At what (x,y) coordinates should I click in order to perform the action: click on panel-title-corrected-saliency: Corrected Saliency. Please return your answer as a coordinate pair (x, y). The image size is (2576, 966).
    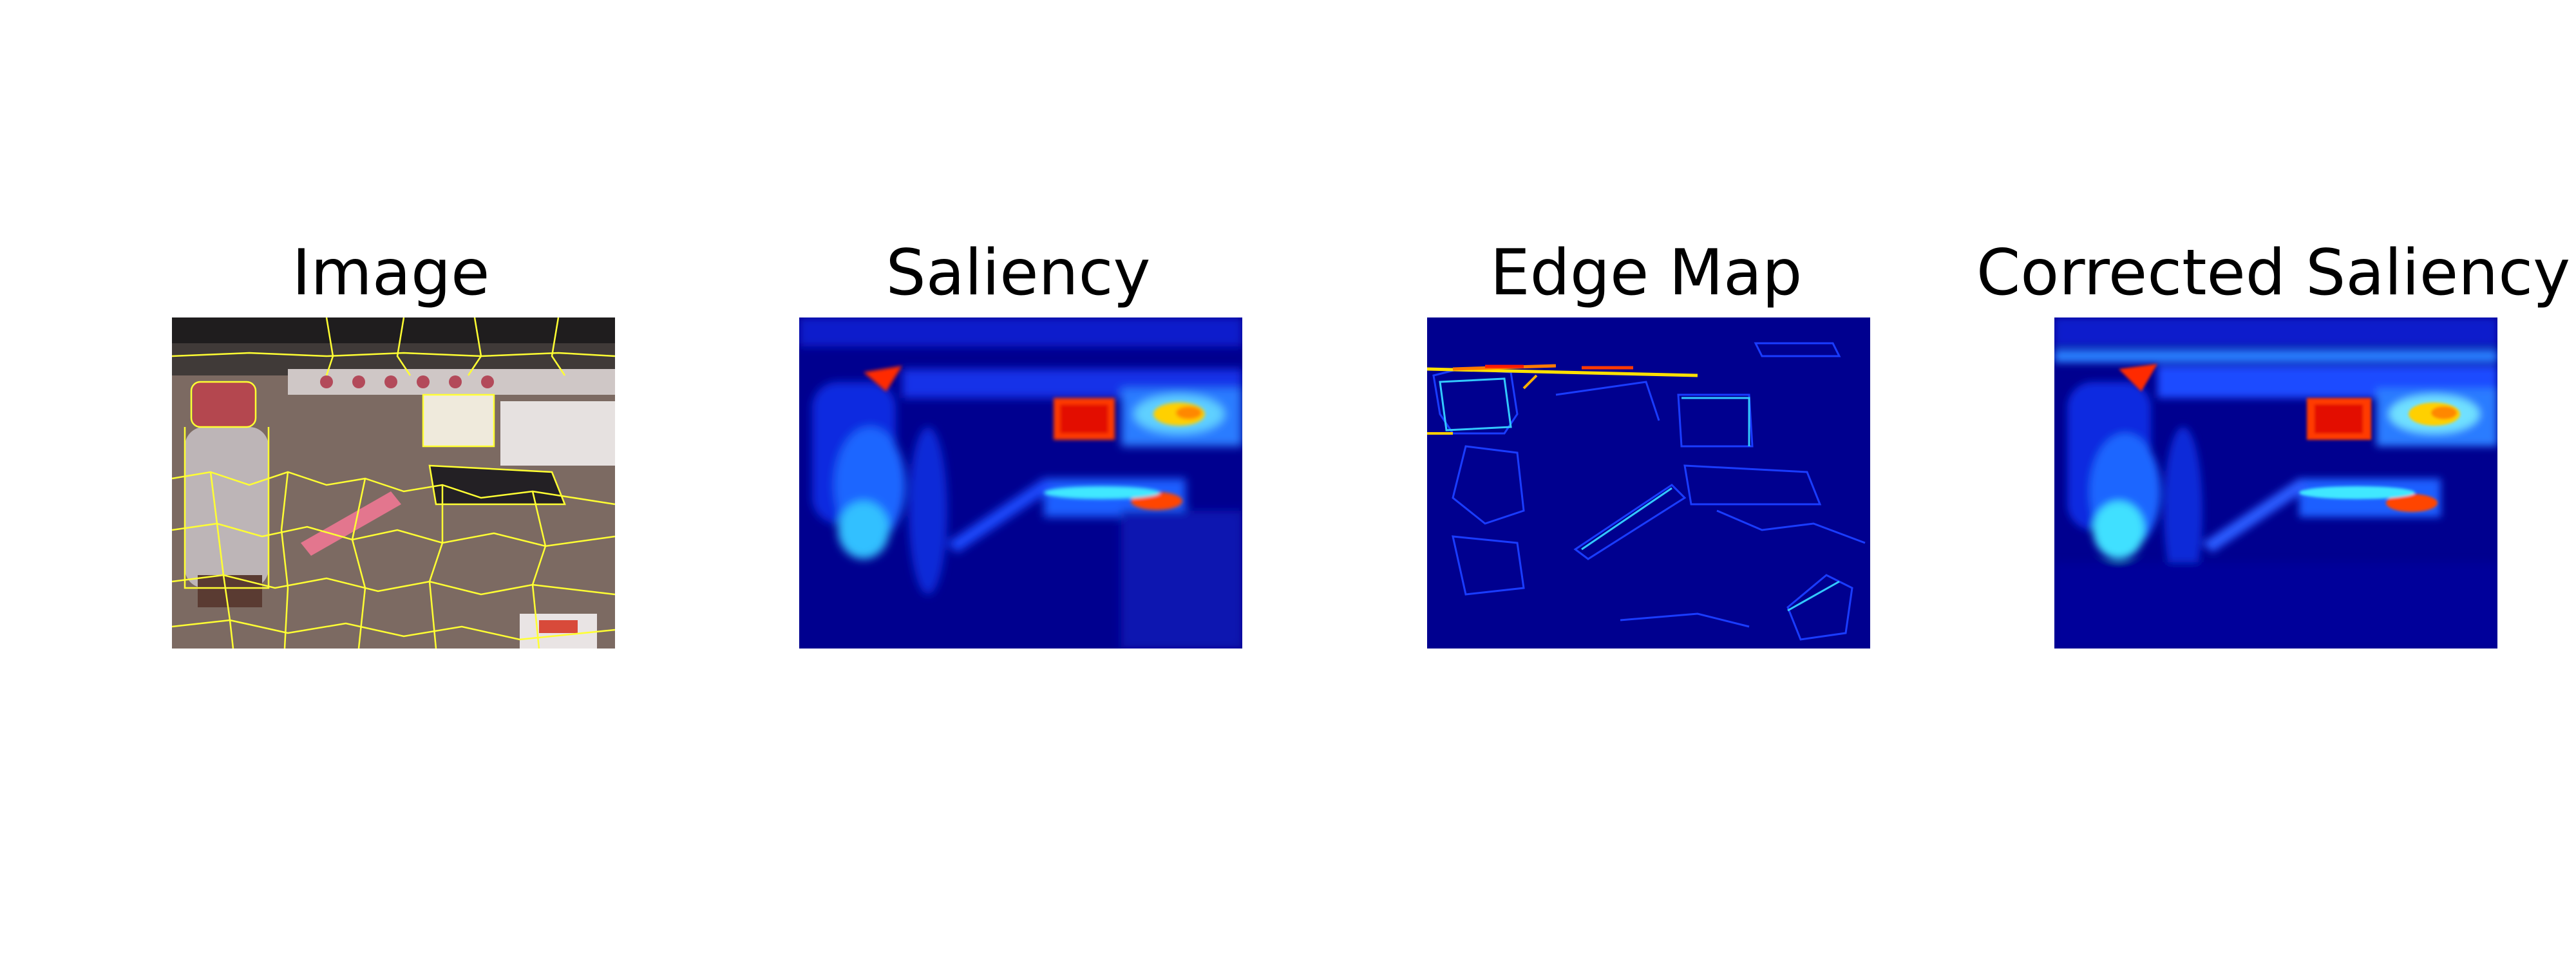
    Looking at the image, I should click on (2273, 273).